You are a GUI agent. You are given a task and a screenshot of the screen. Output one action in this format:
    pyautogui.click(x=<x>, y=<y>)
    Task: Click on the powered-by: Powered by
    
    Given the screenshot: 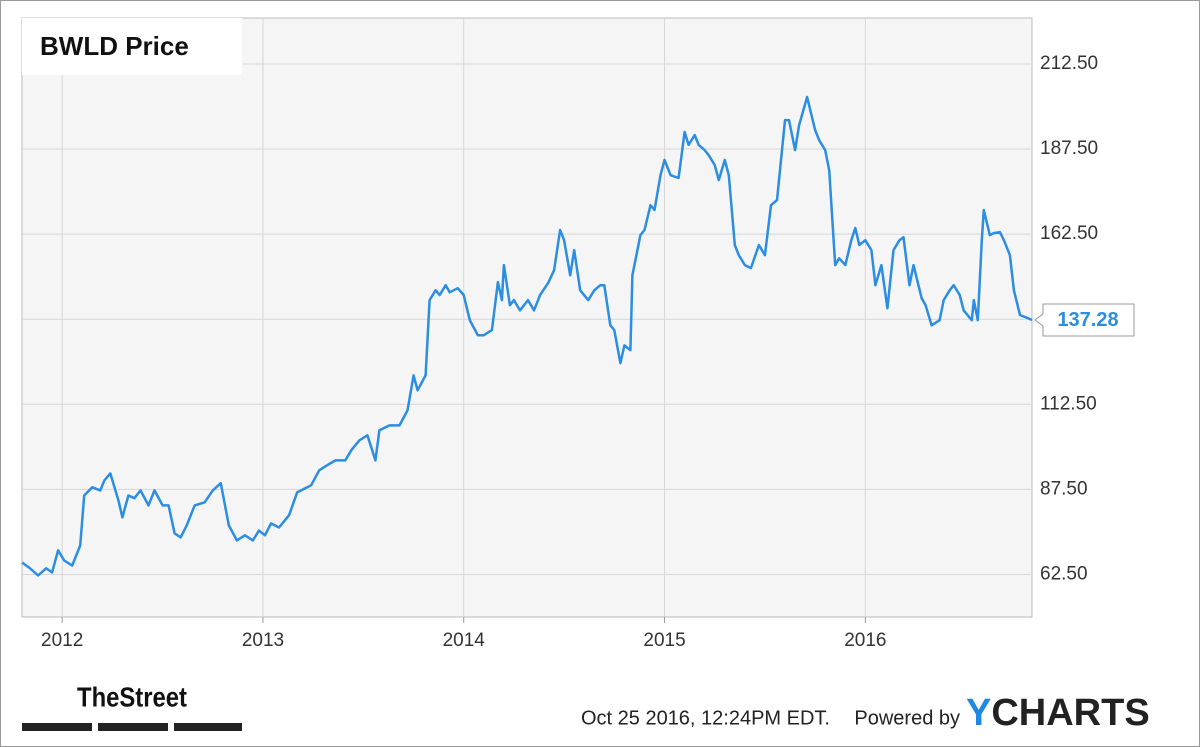 What is the action you would take?
    pyautogui.click(x=907, y=718)
    